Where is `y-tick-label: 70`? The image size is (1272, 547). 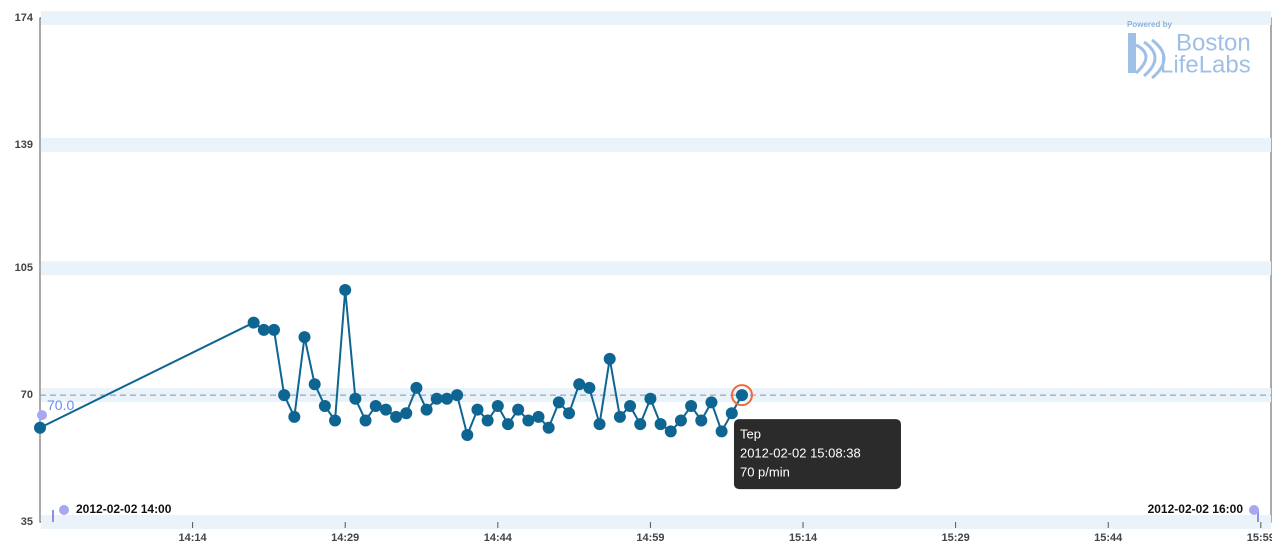 y-tick-label: 70 is located at coordinates (27, 395).